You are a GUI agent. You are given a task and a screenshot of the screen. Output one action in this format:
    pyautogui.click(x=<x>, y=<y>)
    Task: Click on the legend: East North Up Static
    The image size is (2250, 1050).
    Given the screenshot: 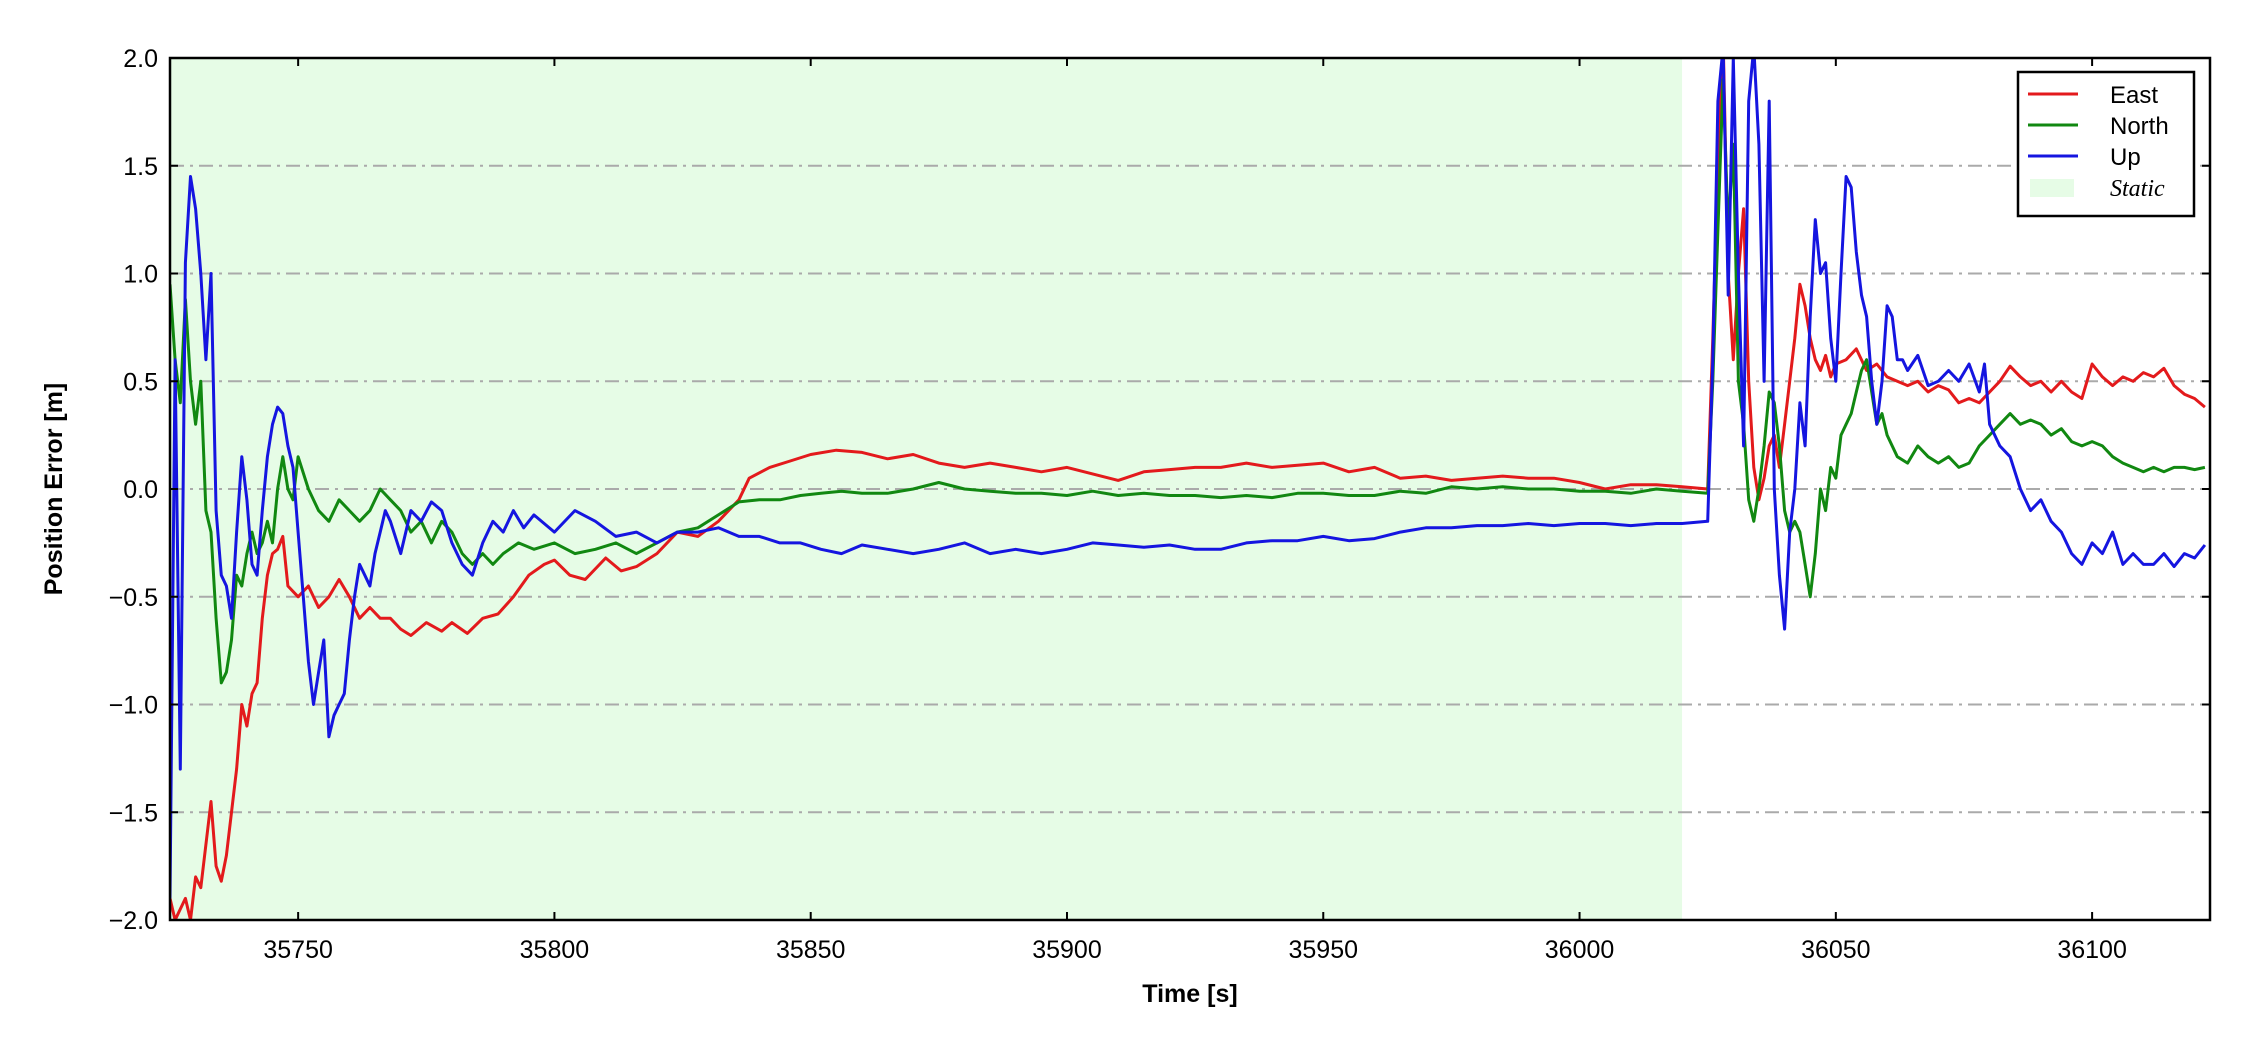 What is the action you would take?
    pyautogui.click(x=2106, y=144)
    